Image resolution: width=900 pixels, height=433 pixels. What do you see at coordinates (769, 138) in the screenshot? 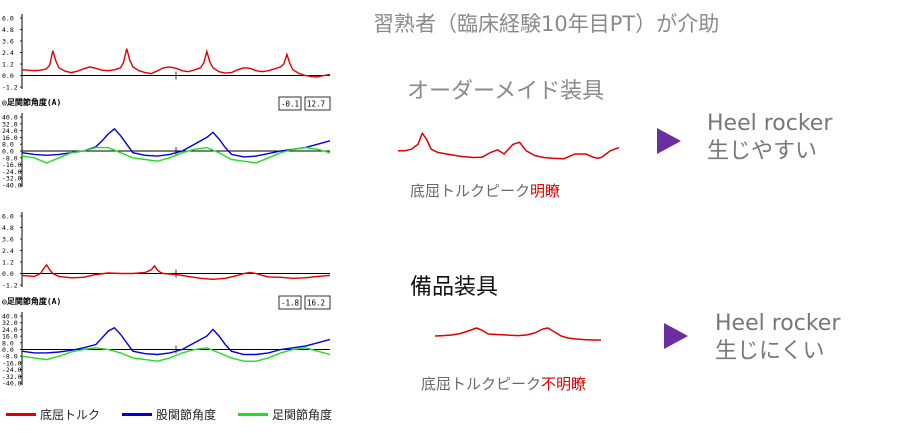
I see `result-custom: Heel rocker 生じやすい` at bounding box center [769, 138].